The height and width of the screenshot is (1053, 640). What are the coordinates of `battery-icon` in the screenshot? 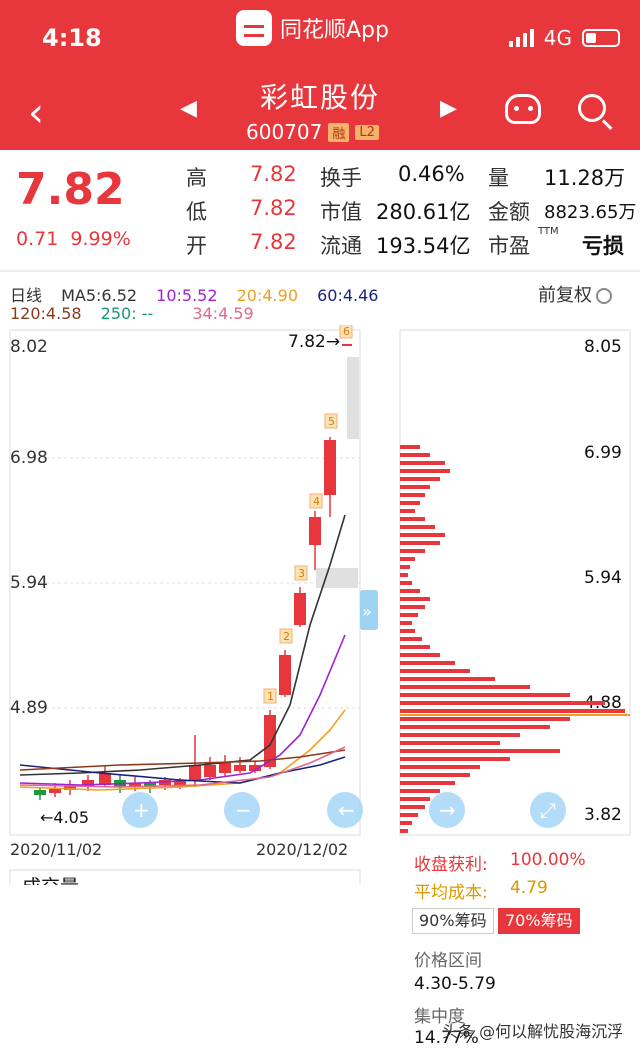 It's located at (601, 38).